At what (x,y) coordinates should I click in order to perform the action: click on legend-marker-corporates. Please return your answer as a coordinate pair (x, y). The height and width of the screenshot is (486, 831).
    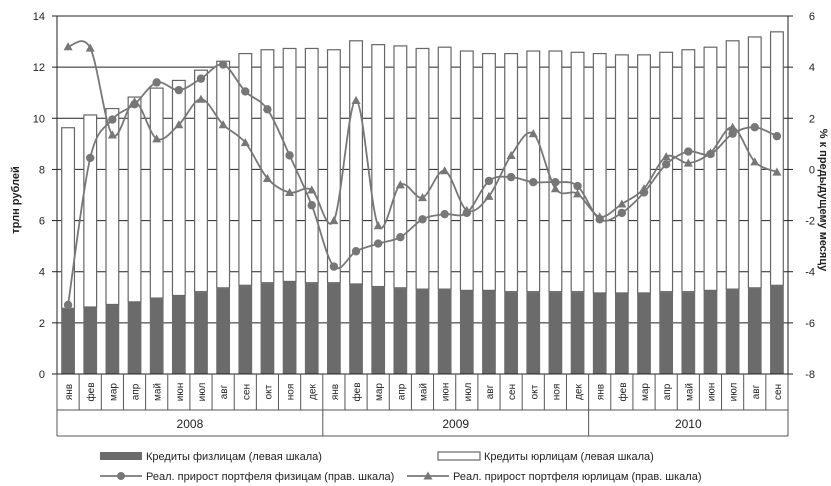
    Looking at the image, I should click on (428, 475).